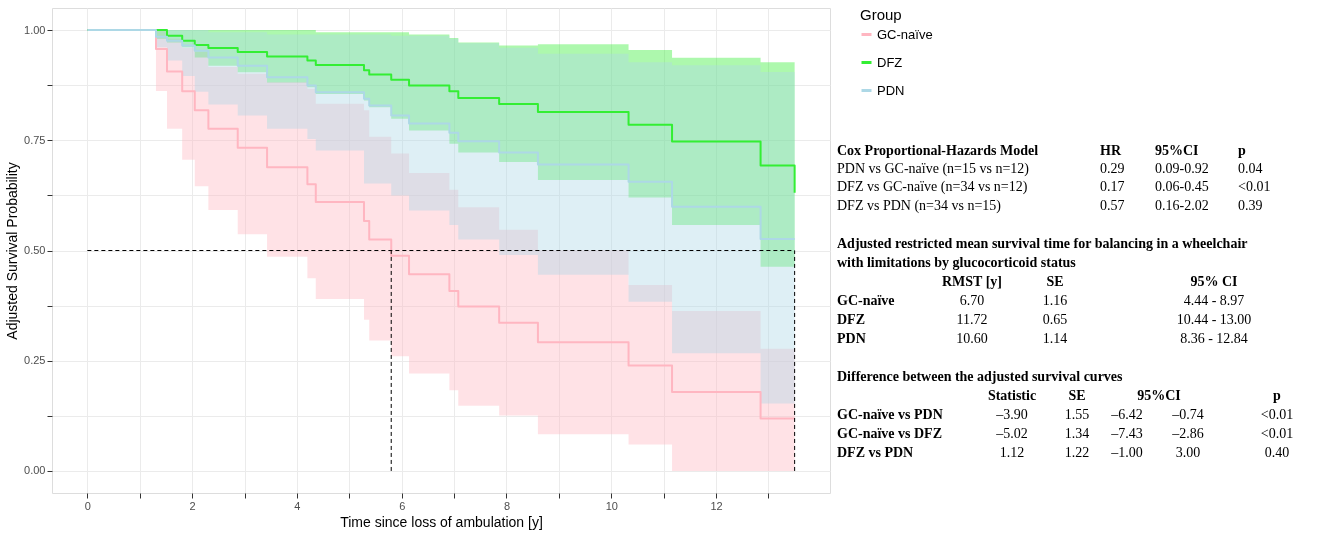 The width and height of the screenshot is (1335, 537). I want to click on x-tick-label: 8, so click(507, 505).